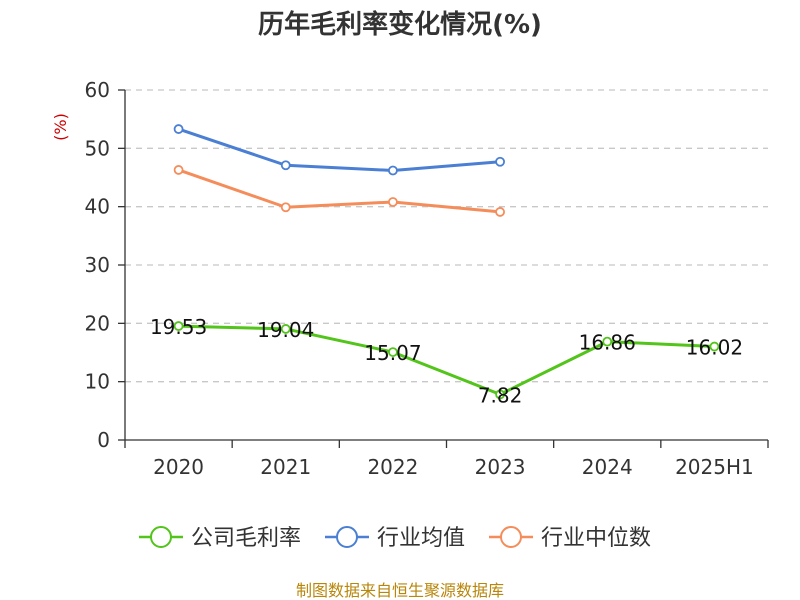 The width and height of the screenshot is (800, 600). I want to click on source-note: 制图数据来自恒生聚源数据库, so click(400, 590).